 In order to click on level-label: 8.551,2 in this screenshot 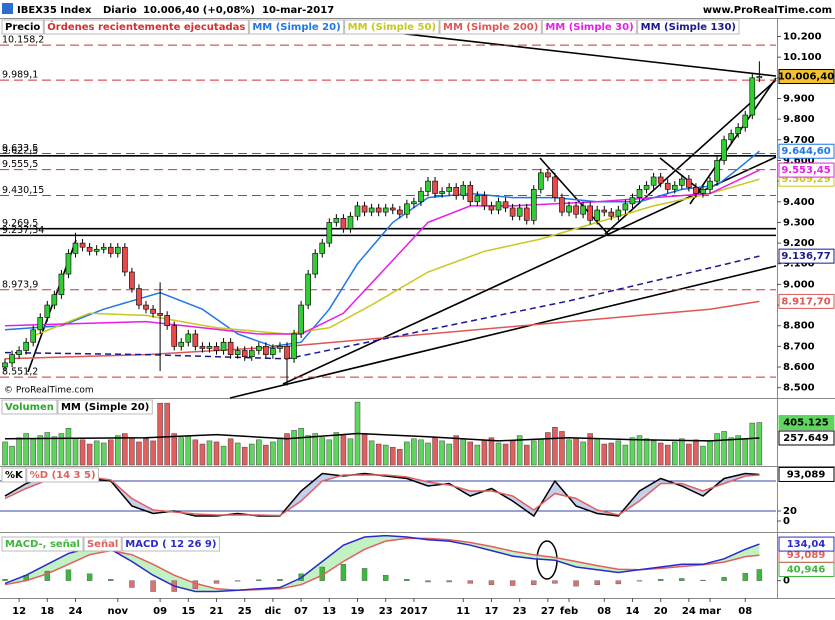, I will do `click(20, 372)`.